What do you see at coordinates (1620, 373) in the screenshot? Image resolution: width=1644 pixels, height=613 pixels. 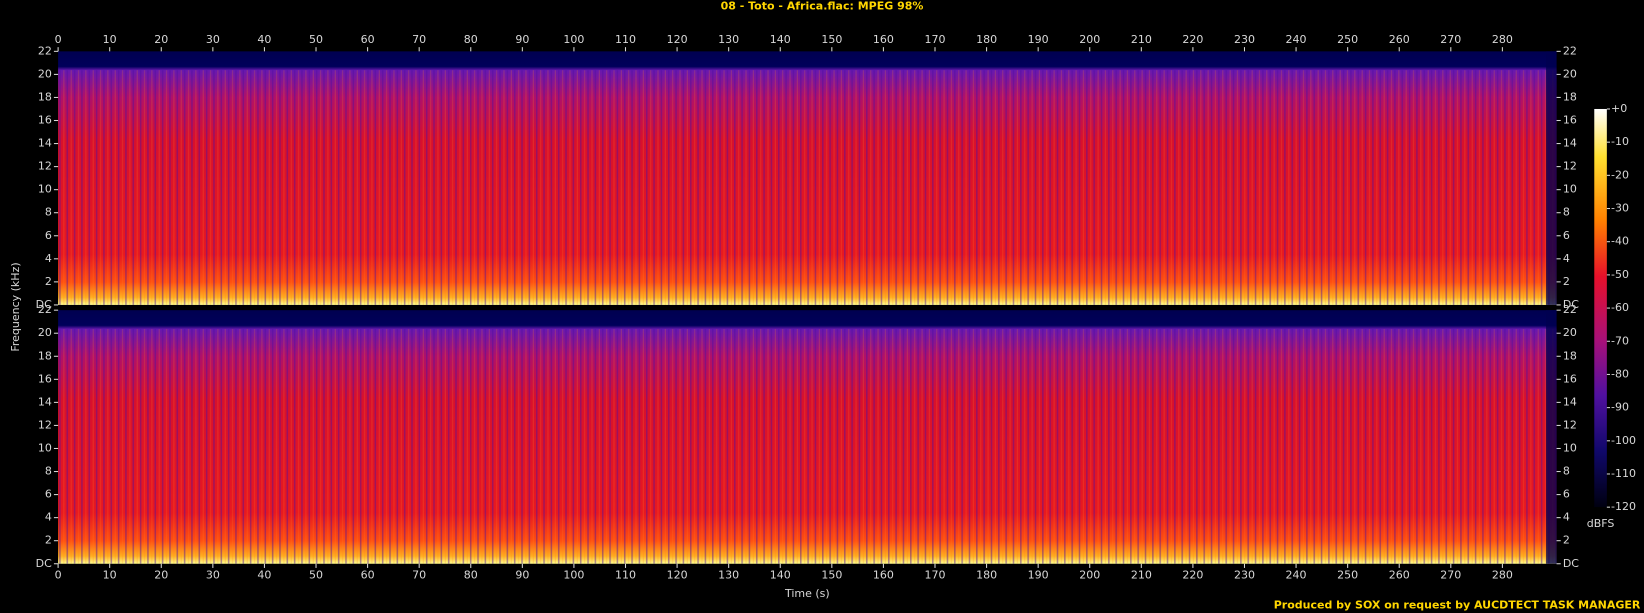 I see `colorbar-tick-label: -80` at bounding box center [1620, 373].